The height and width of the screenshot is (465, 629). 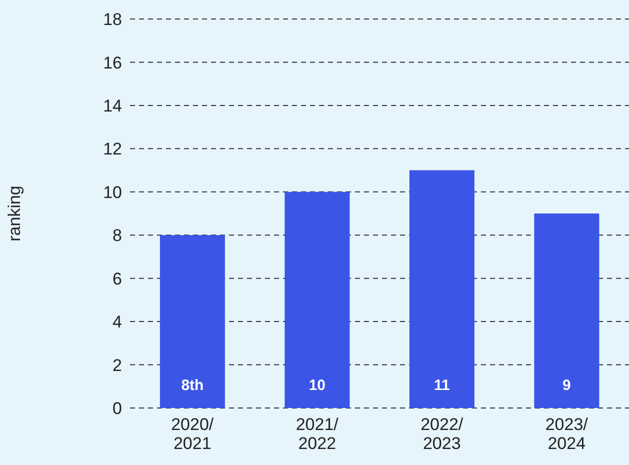 I want to click on x-tick-label: 2020/2021, so click(x=192, y=434).